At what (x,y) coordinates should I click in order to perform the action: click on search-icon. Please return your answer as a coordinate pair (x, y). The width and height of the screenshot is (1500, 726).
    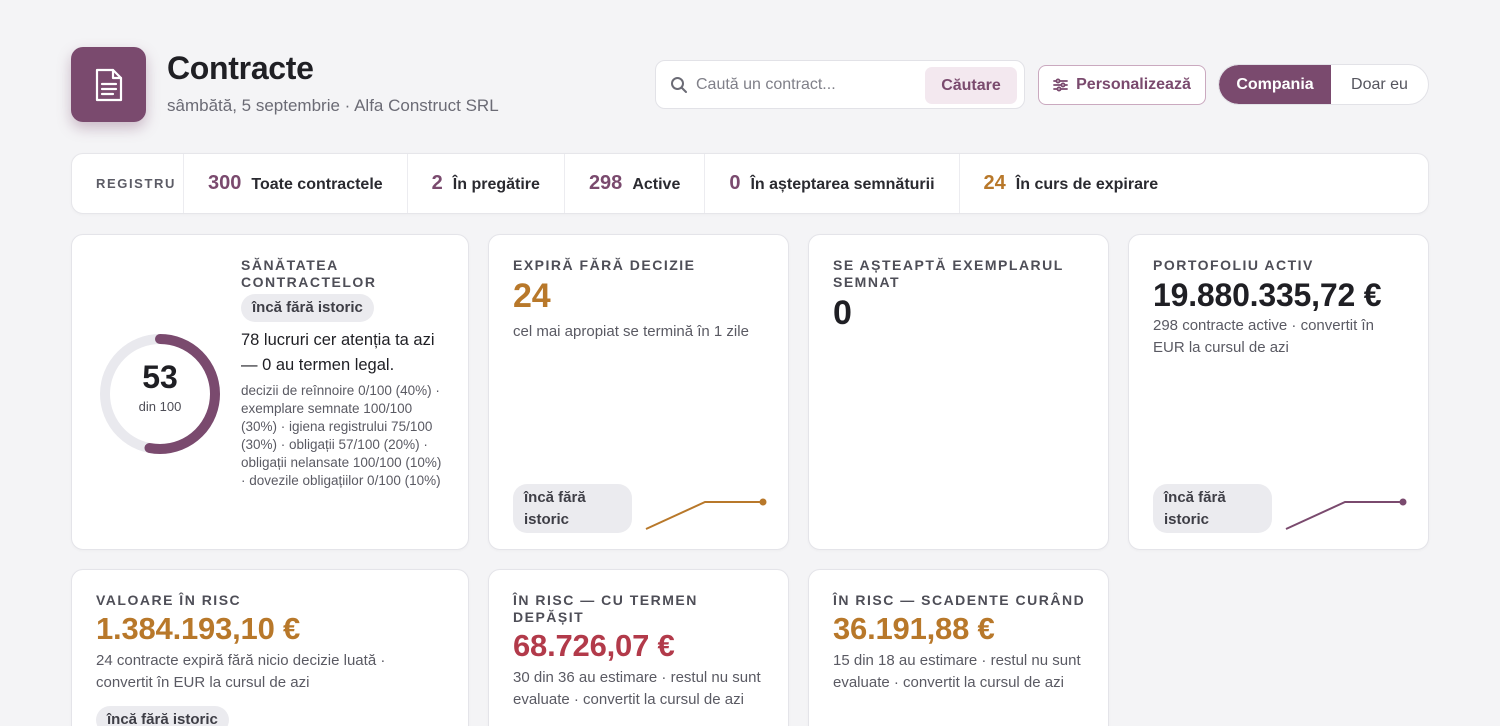
    Looking at the image, I should click on (679, 85).